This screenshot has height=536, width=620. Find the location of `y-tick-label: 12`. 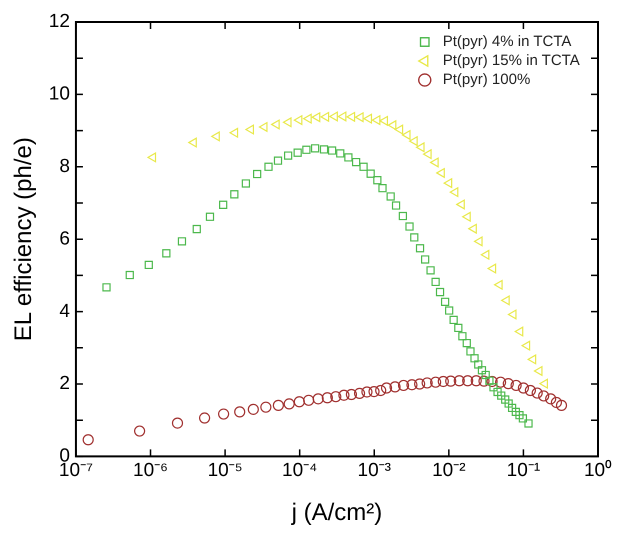

y-tick-label: 12 is located at coordinates (59, 21).